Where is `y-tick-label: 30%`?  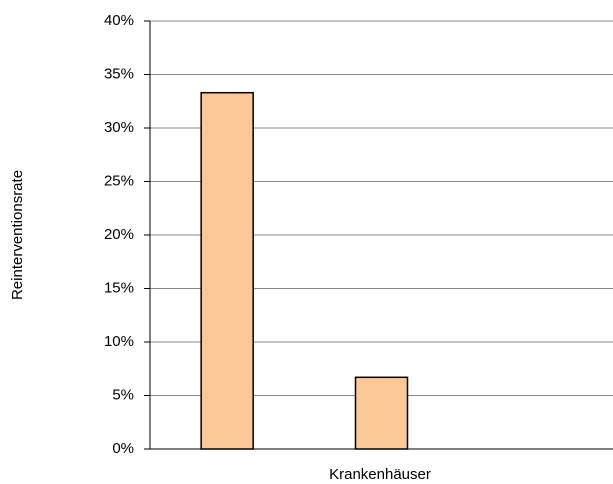 y-tick-label: 30% is located at coordinates (119, 127).